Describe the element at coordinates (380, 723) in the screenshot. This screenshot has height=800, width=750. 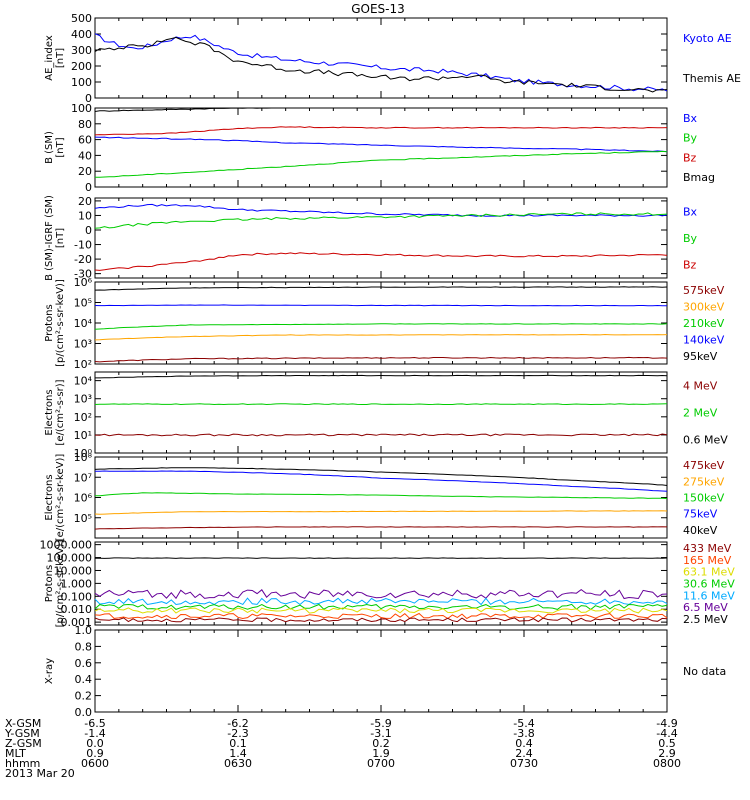
I see `x-tick-label: -5.9` at that location.